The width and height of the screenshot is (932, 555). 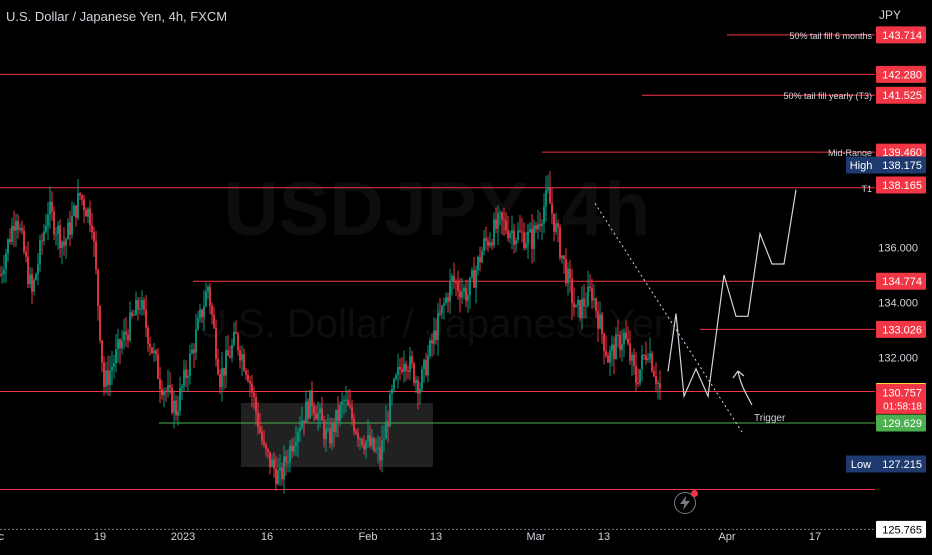 I want to click on price-tag-label-box, so click(x=861, y=165).